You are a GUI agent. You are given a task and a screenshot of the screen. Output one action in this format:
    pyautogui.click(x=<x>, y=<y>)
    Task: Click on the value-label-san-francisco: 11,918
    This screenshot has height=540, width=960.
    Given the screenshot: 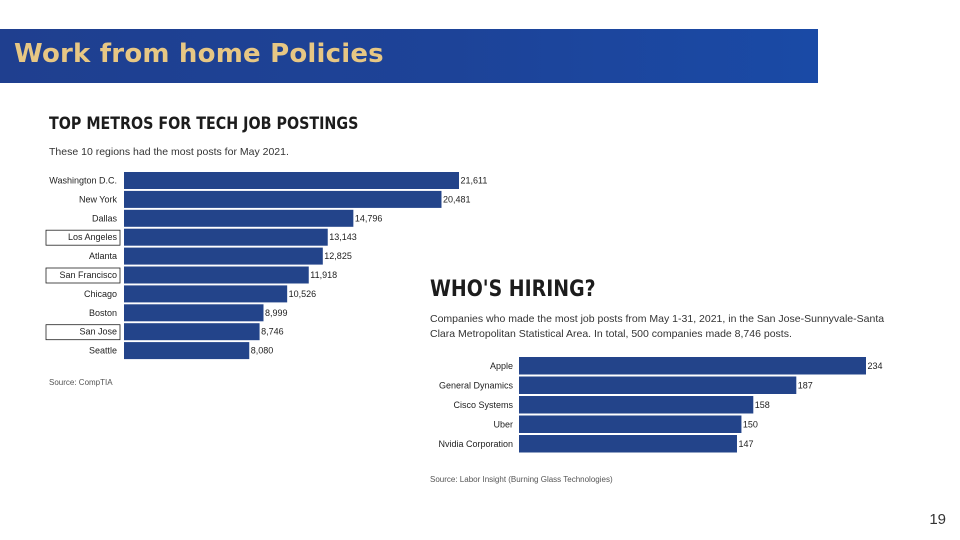 What is the action you would take?
    pyautogui.click(x=323, y=275)
    